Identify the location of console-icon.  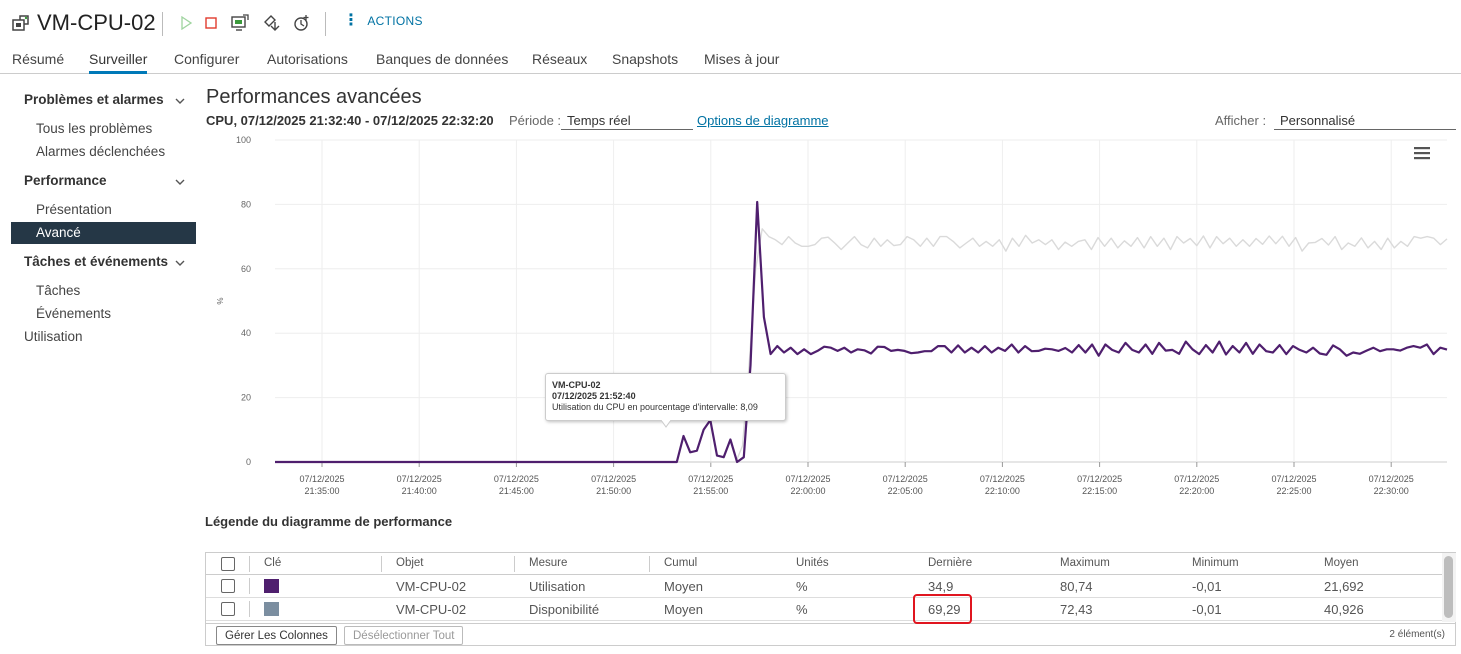
(240, 22).